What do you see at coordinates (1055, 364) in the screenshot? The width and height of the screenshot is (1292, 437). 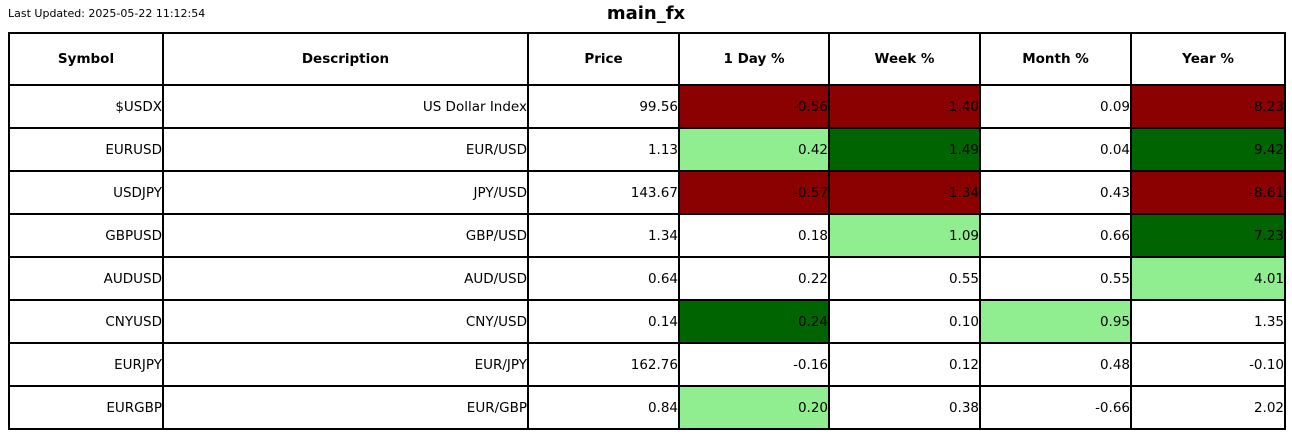 I see `cell-month-pct: 0.48` at bounding box center [1055, 364].